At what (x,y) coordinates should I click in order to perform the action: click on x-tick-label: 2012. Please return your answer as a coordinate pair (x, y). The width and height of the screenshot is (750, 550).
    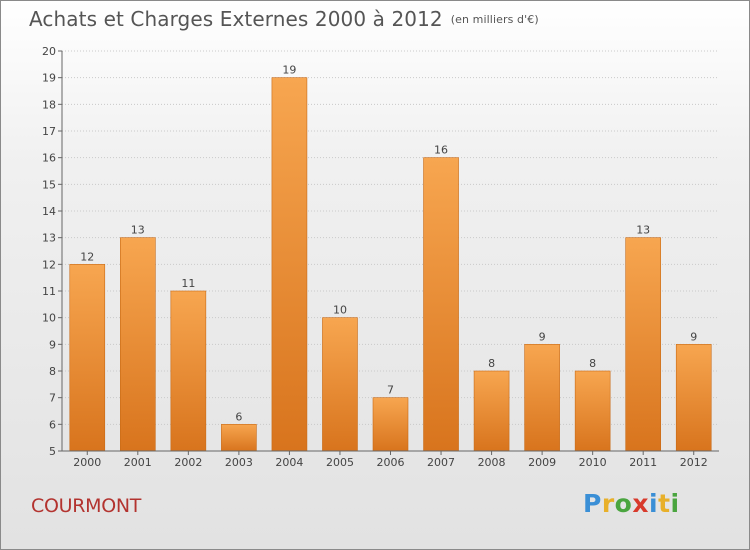
    Looking at the image, I should click on (694, 462).